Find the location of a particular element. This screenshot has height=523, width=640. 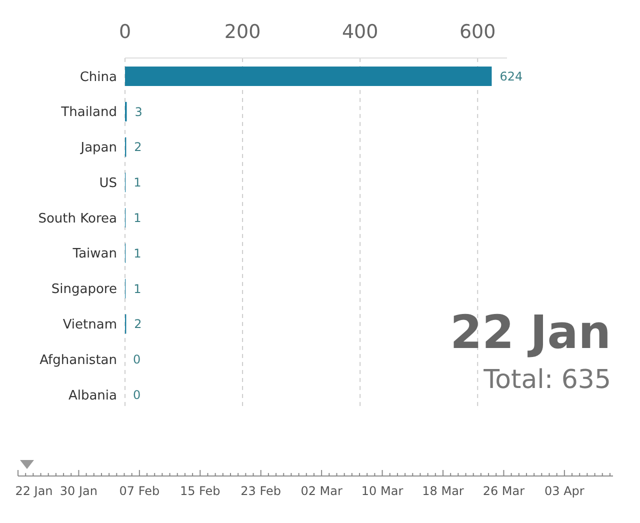

data-label: 624 is located at coordinates (511, 76).